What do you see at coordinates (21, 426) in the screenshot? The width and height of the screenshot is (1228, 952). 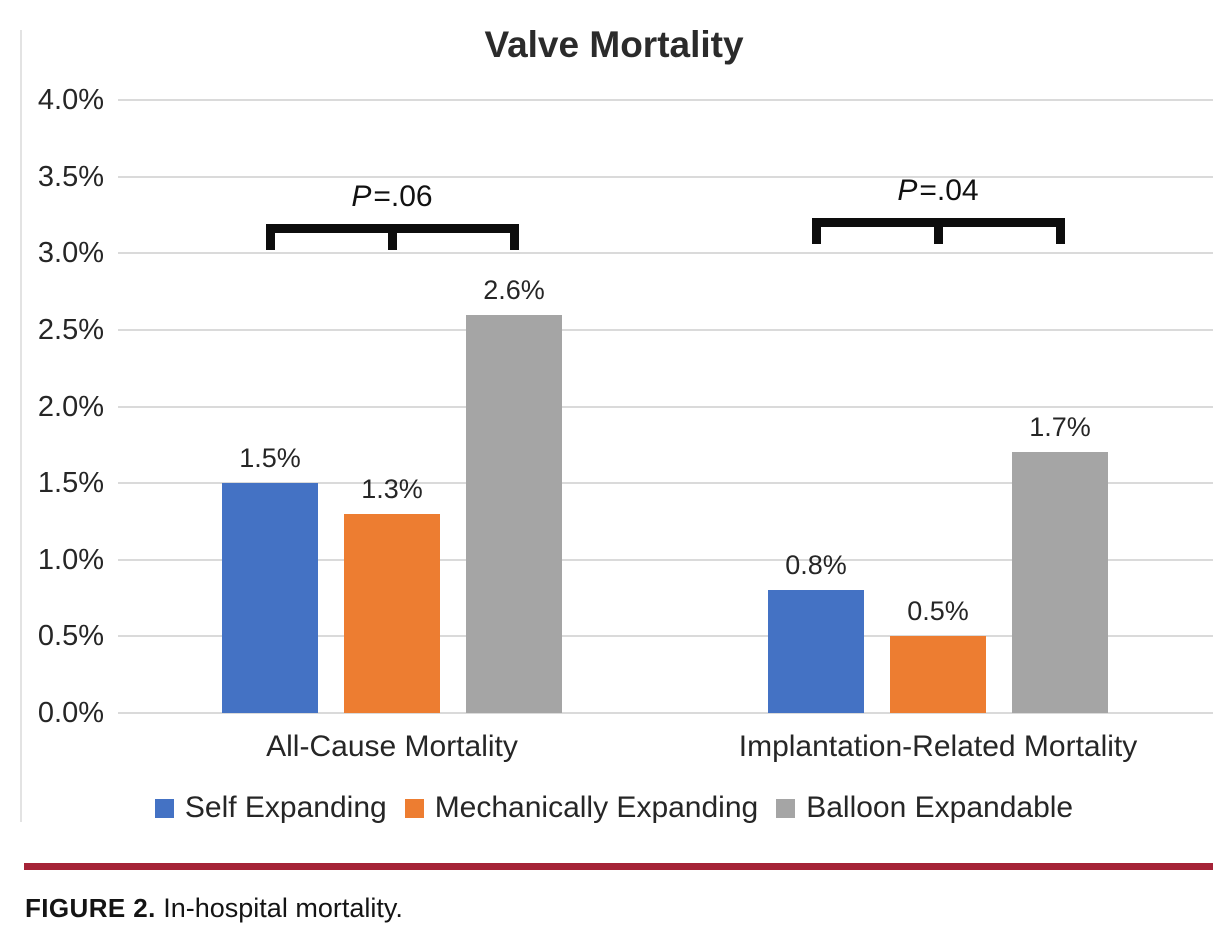 I see `chart-left-border` at bounding box center [21, 426].